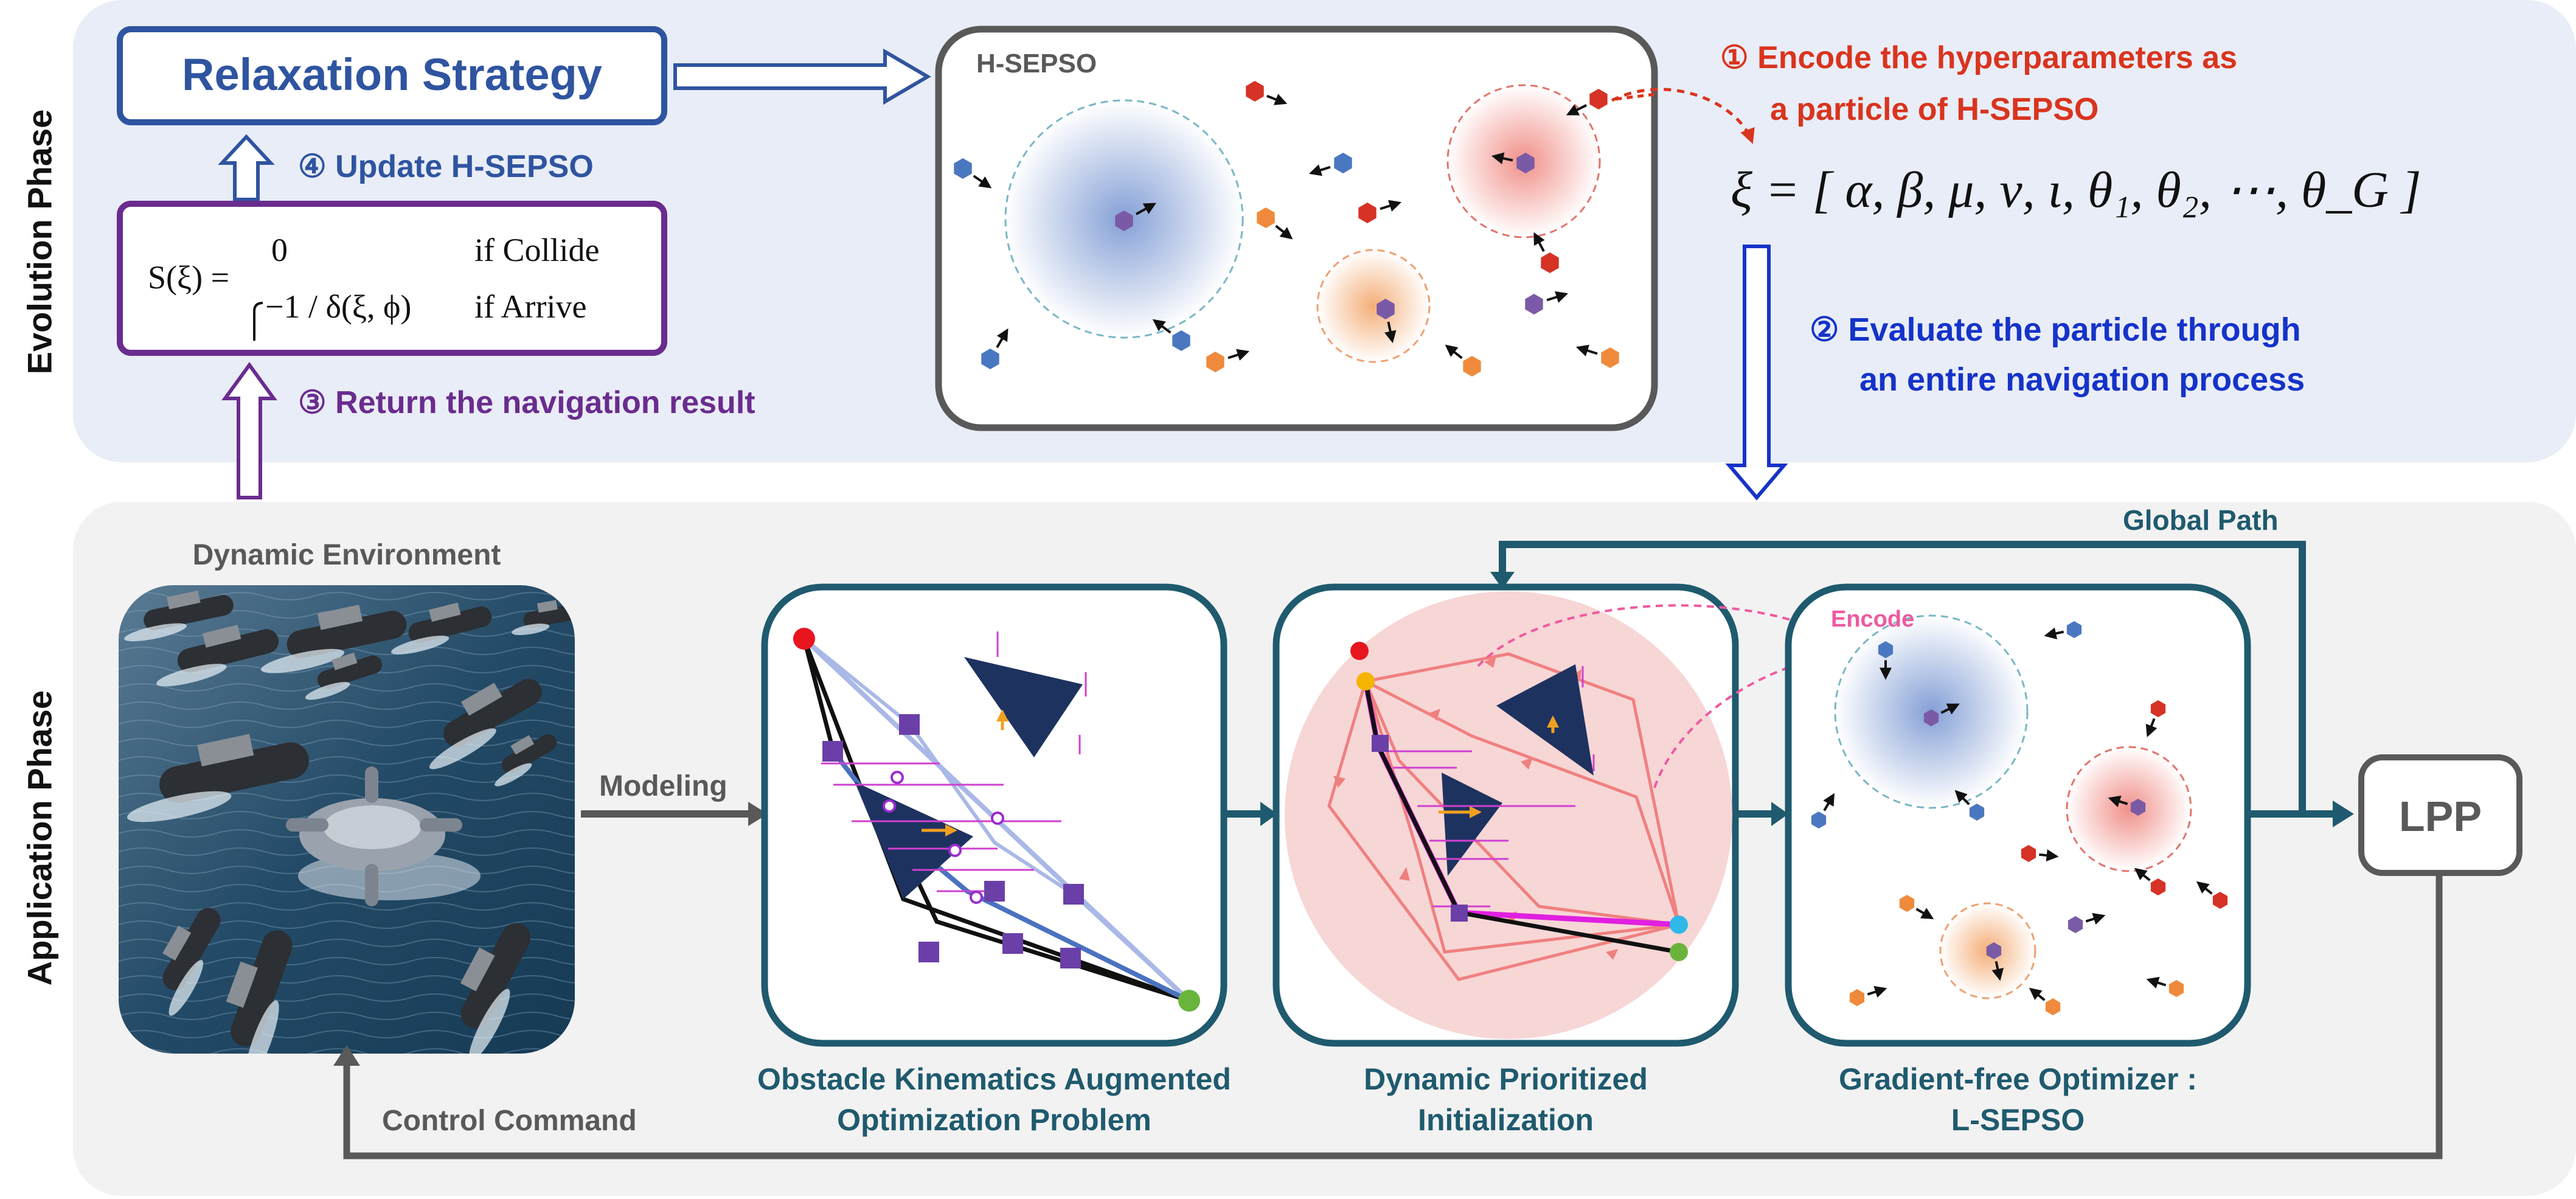 This screenshot has width=2576, height=1199. What do you see at coordinates (2018, 1079) in the screenshot?
I see `box3-caption-line1: Gradient-free Optimizer :` at bounding box center [2018, 1079].